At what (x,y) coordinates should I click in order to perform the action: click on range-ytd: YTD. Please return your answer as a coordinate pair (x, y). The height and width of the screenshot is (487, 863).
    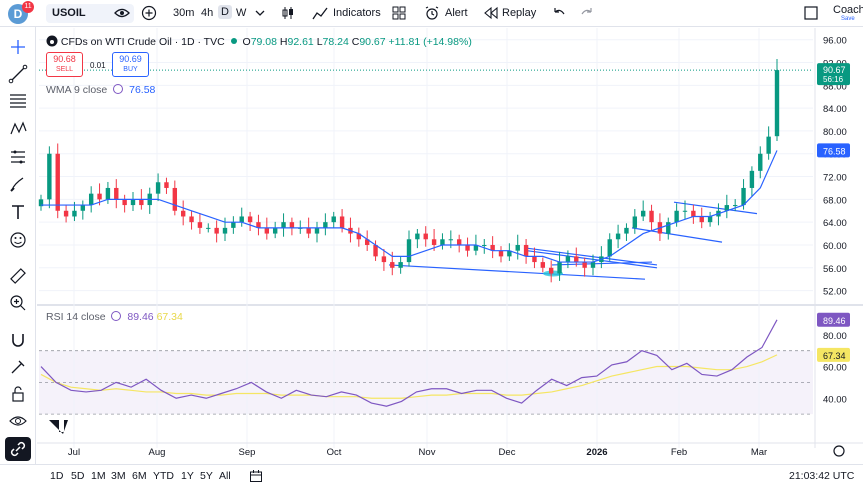
    Looking at the image, I should click on (163, 476).